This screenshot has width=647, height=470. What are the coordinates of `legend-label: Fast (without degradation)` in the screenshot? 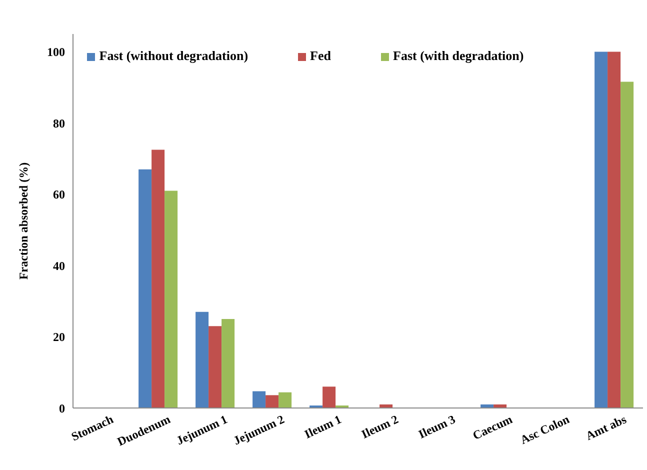 It's located at (173, 55).